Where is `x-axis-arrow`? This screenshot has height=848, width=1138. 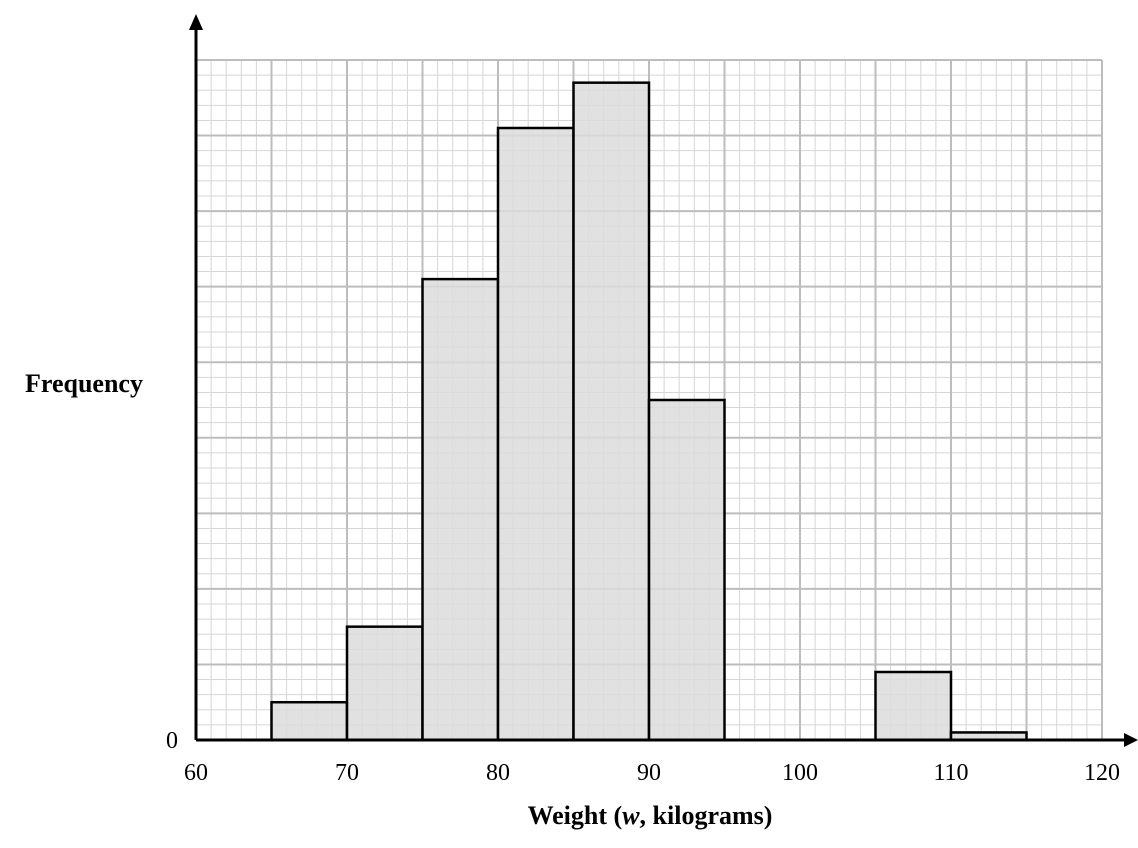 x-axis-arrow is located at coordinates (1131, 740).